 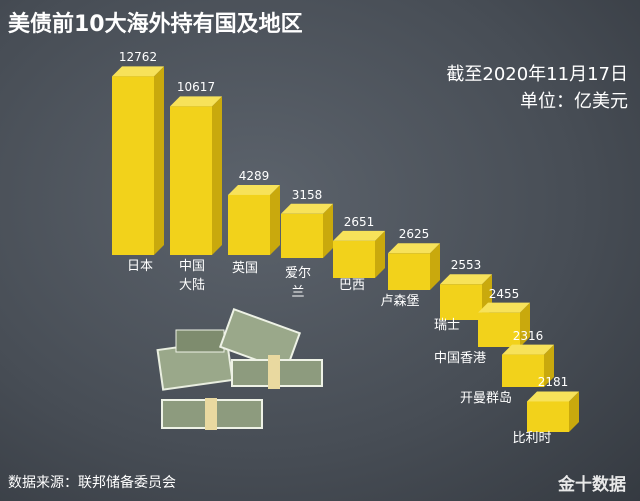 What do you see at coordinates (414, 234) in the screenshot?
I see `value-label: 2625` at bounding box center [414, 234].